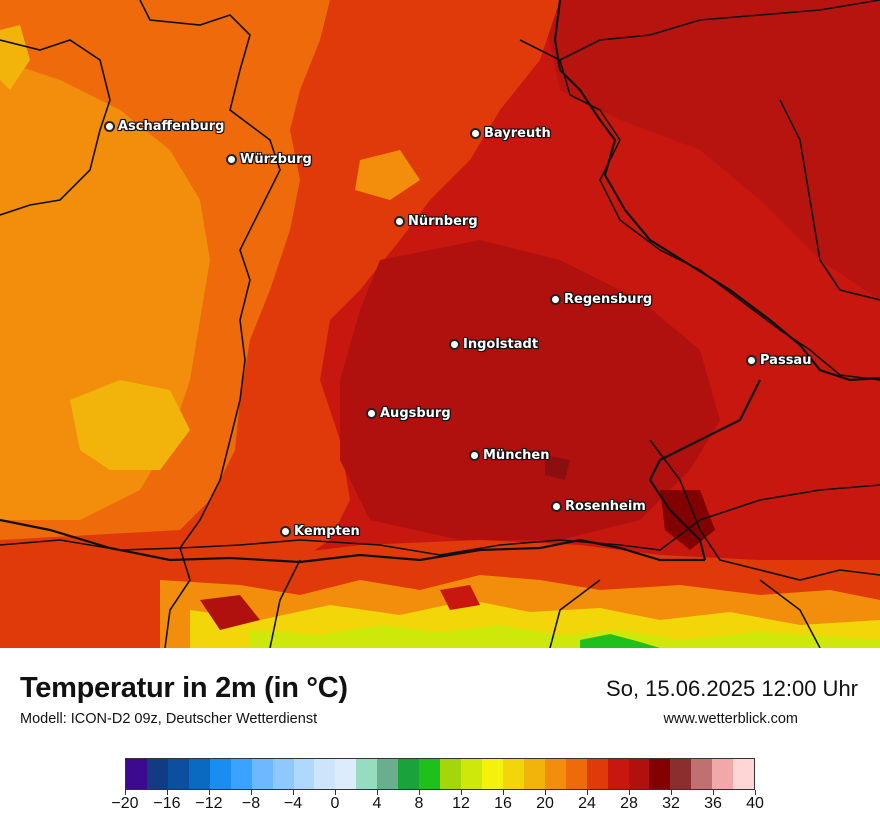  I want to click on city-marker-kempten: Kempten, so click(320, 531).